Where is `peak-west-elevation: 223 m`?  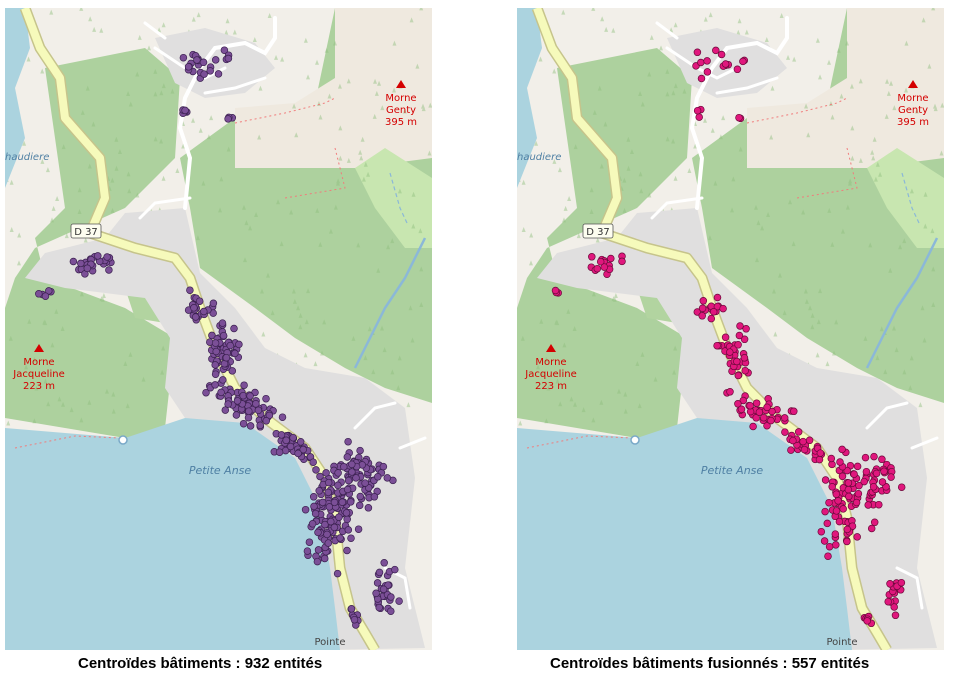
peak-west-elevation: 223 m is located at coordinates (551, 386).